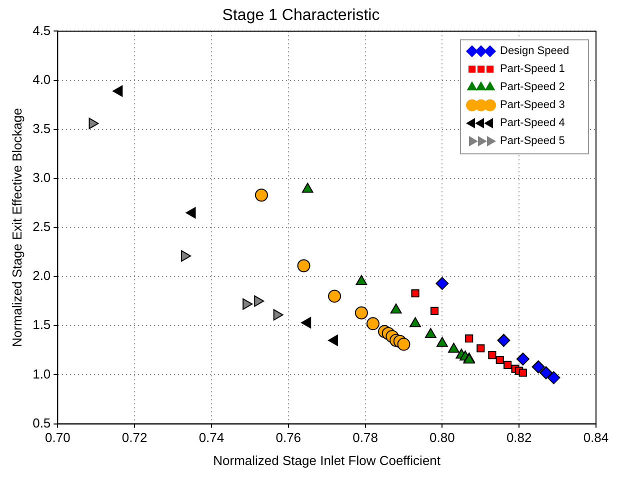  Describe the element at coordinates (327, 460) in the screenshot. I see `x-axis-title: Normalized Stage Inlet Flow Coefficient` at that location.